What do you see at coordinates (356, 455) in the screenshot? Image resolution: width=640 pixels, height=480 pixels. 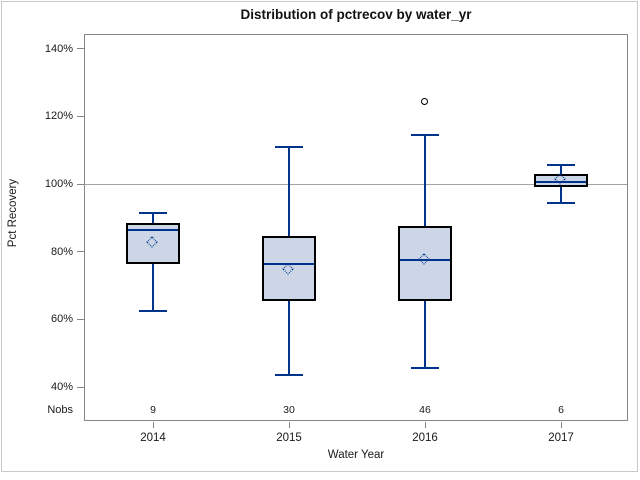 I see `x-axis-label: Water Year` at bounding box center [356, 455].